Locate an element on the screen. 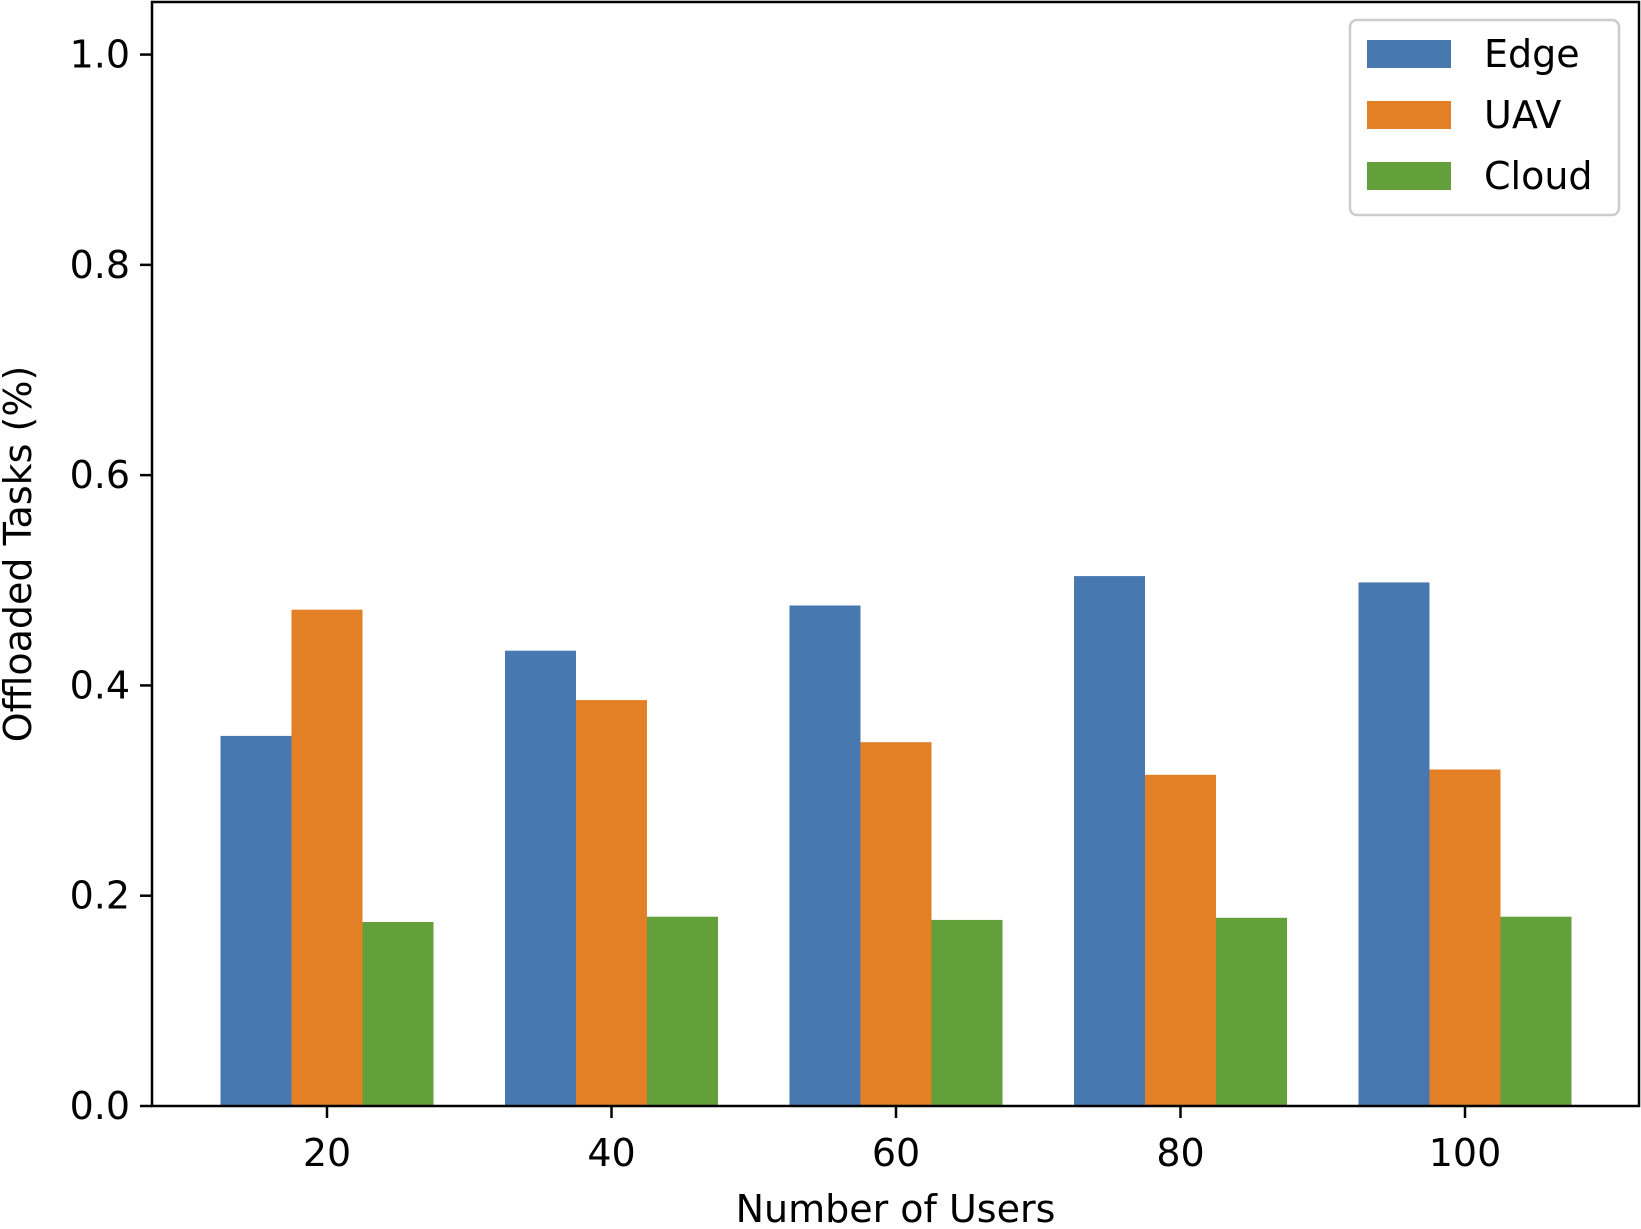 The height and width of the screenshot is (1229, 1641). x-tick-label: 20 is located at coordinates (327, 1153).